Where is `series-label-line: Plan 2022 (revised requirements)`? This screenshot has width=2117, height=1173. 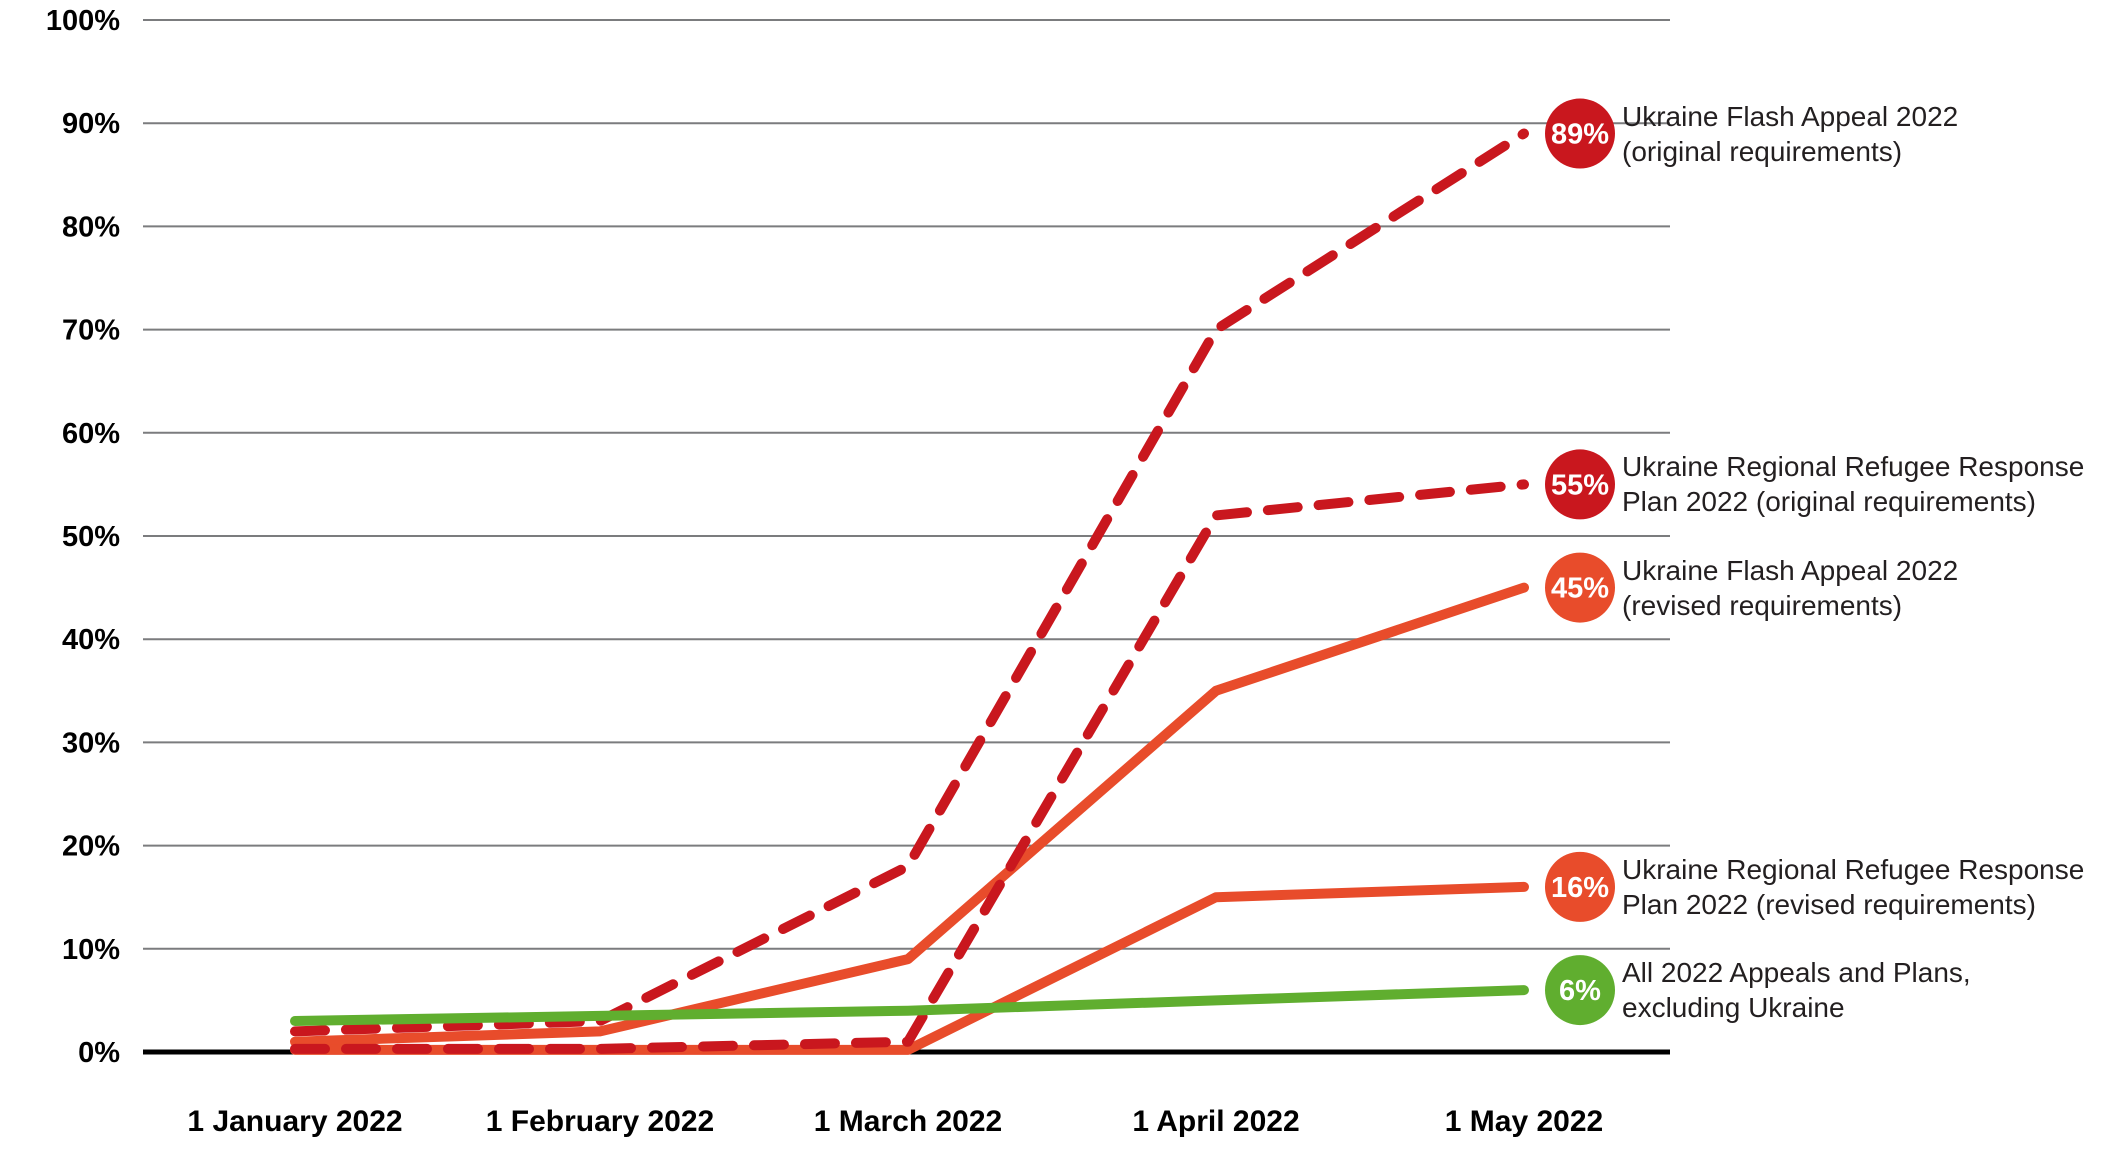
series-label-line: Plan 2022 (revised requirements) is located at coordinates (1829, 904).